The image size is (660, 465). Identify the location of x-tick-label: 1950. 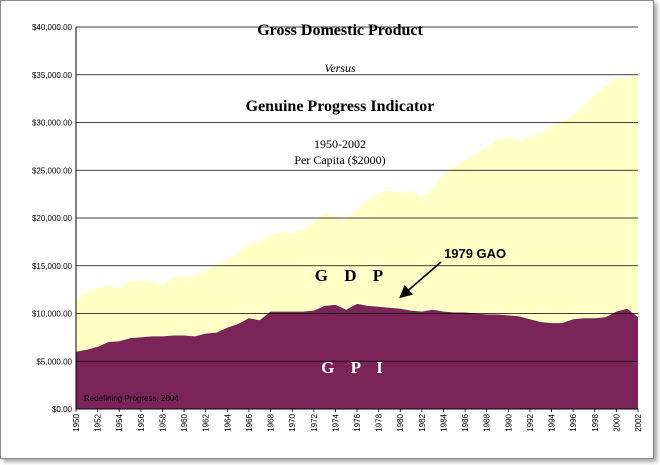
(76, 422).